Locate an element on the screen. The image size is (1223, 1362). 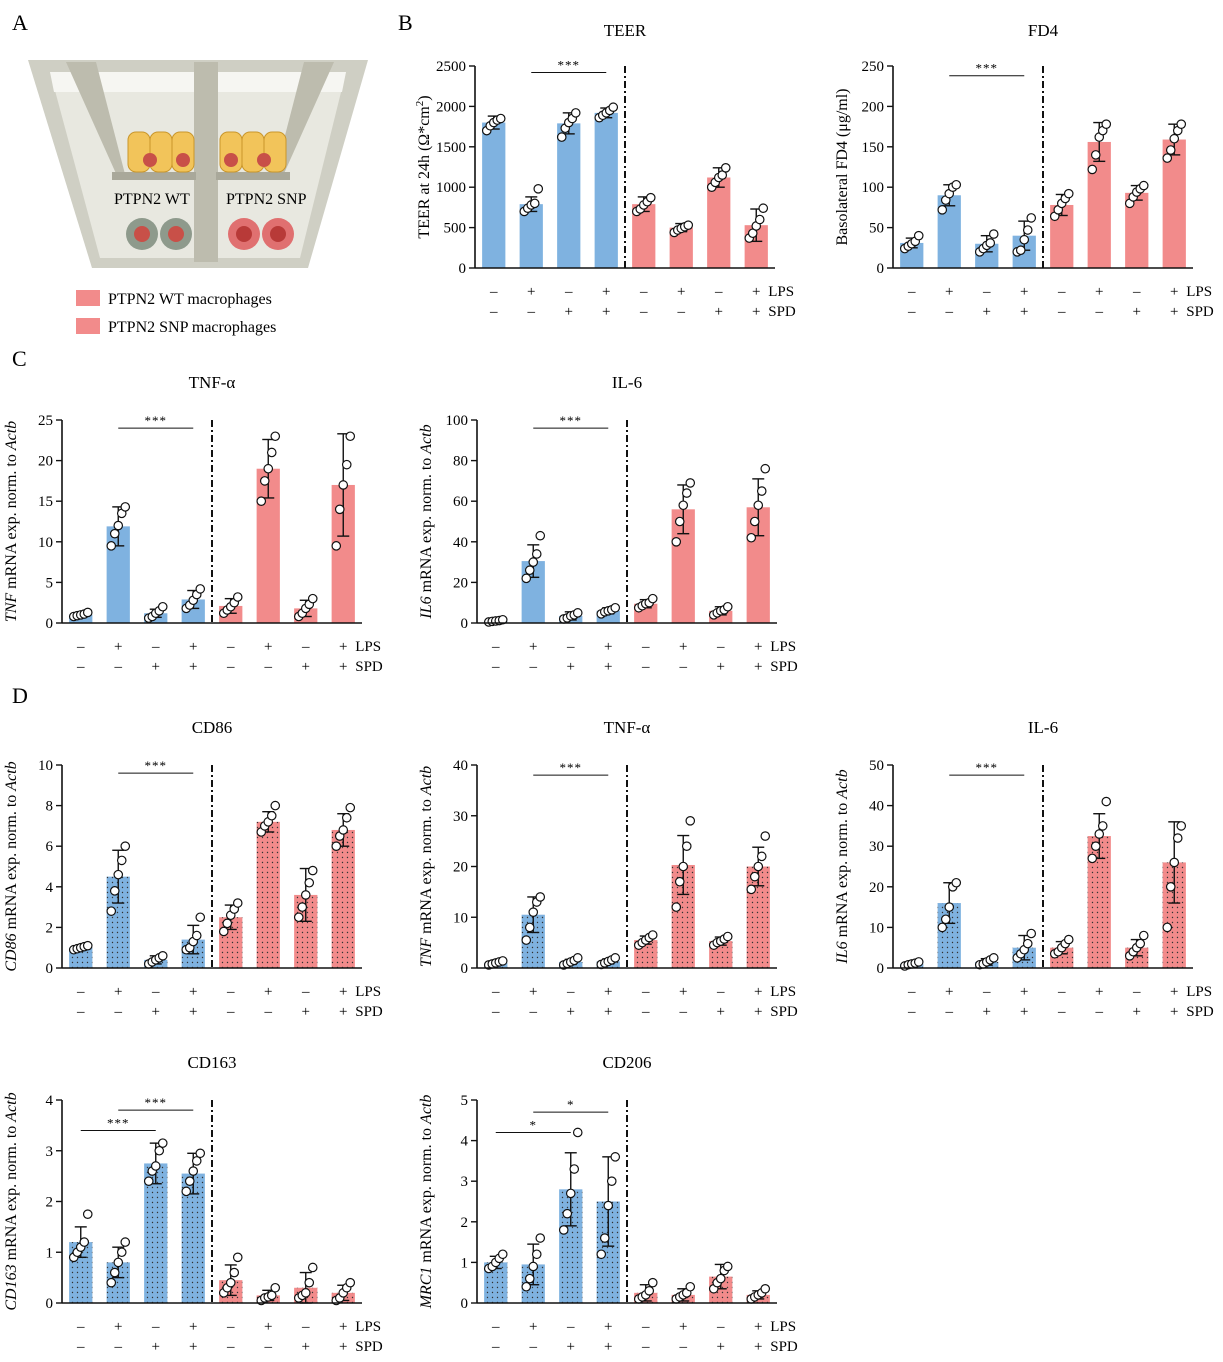
y-tick-label: 40 is located at coordinates (460, 543).